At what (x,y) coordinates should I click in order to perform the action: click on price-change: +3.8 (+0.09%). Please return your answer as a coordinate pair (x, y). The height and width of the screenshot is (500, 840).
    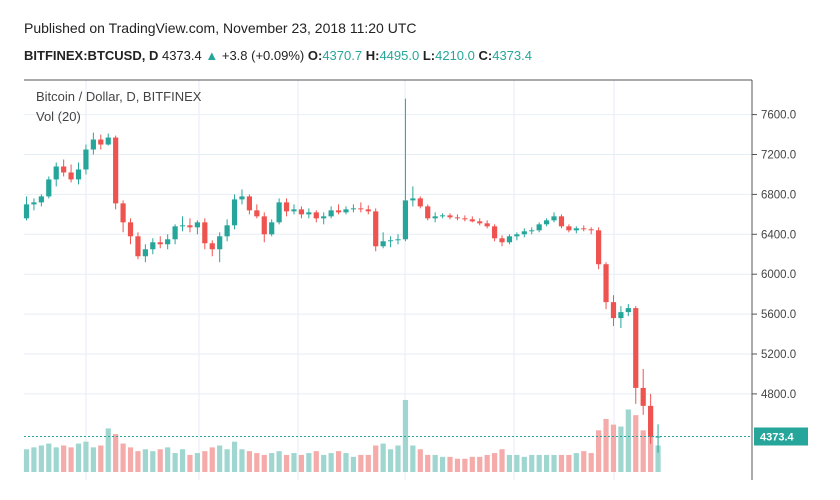
    Looking at the image, I should click on (263, 55).